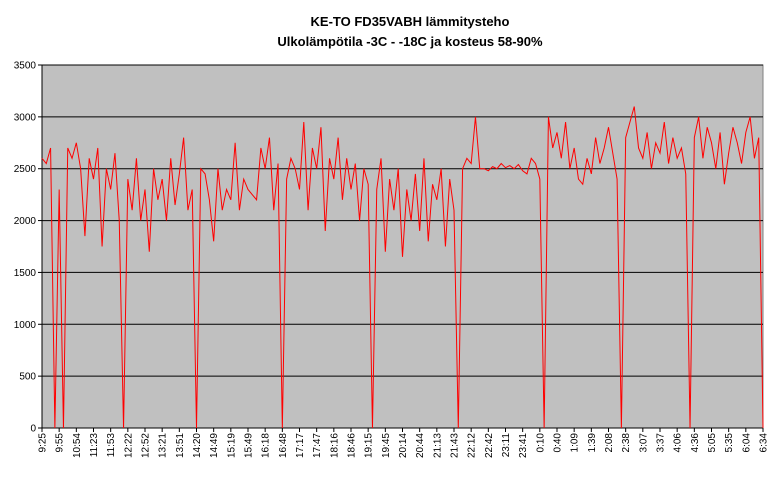 The height and width of the screenshot is (478, 778). What do you see at coordinates (300, 445) in the screenshot?
I see `x-tick-label: 17:17` at bounding box center [300, 445].